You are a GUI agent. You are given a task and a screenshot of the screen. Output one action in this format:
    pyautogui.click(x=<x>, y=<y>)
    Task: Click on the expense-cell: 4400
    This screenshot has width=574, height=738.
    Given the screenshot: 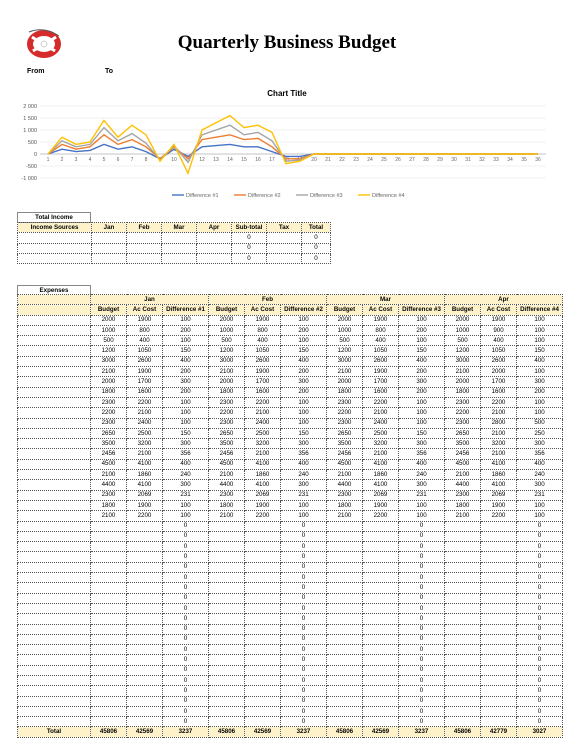 What is the action you would take?
    pyautogui.click(x=462, y=485)
    